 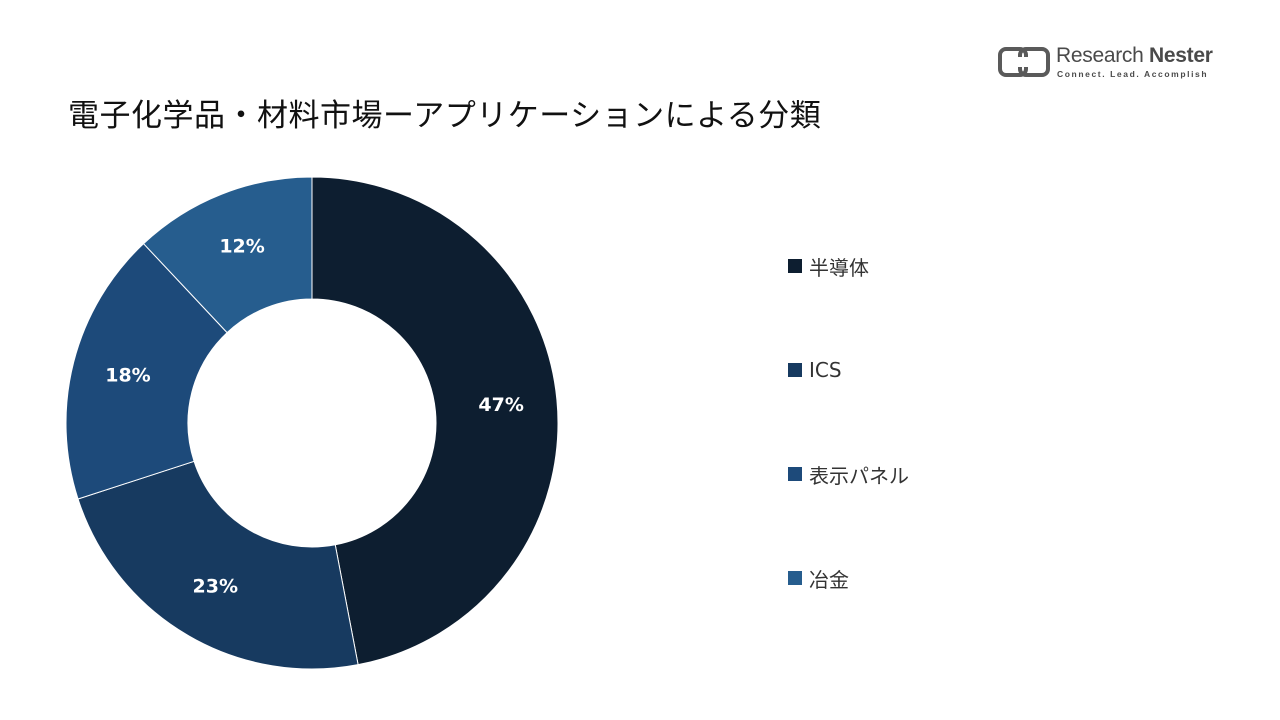 What do you see at coordinates (241, 246) in the screenshot?
I see `slice-value-label-metallurgy: 12%` at bounding box center [241, 246].